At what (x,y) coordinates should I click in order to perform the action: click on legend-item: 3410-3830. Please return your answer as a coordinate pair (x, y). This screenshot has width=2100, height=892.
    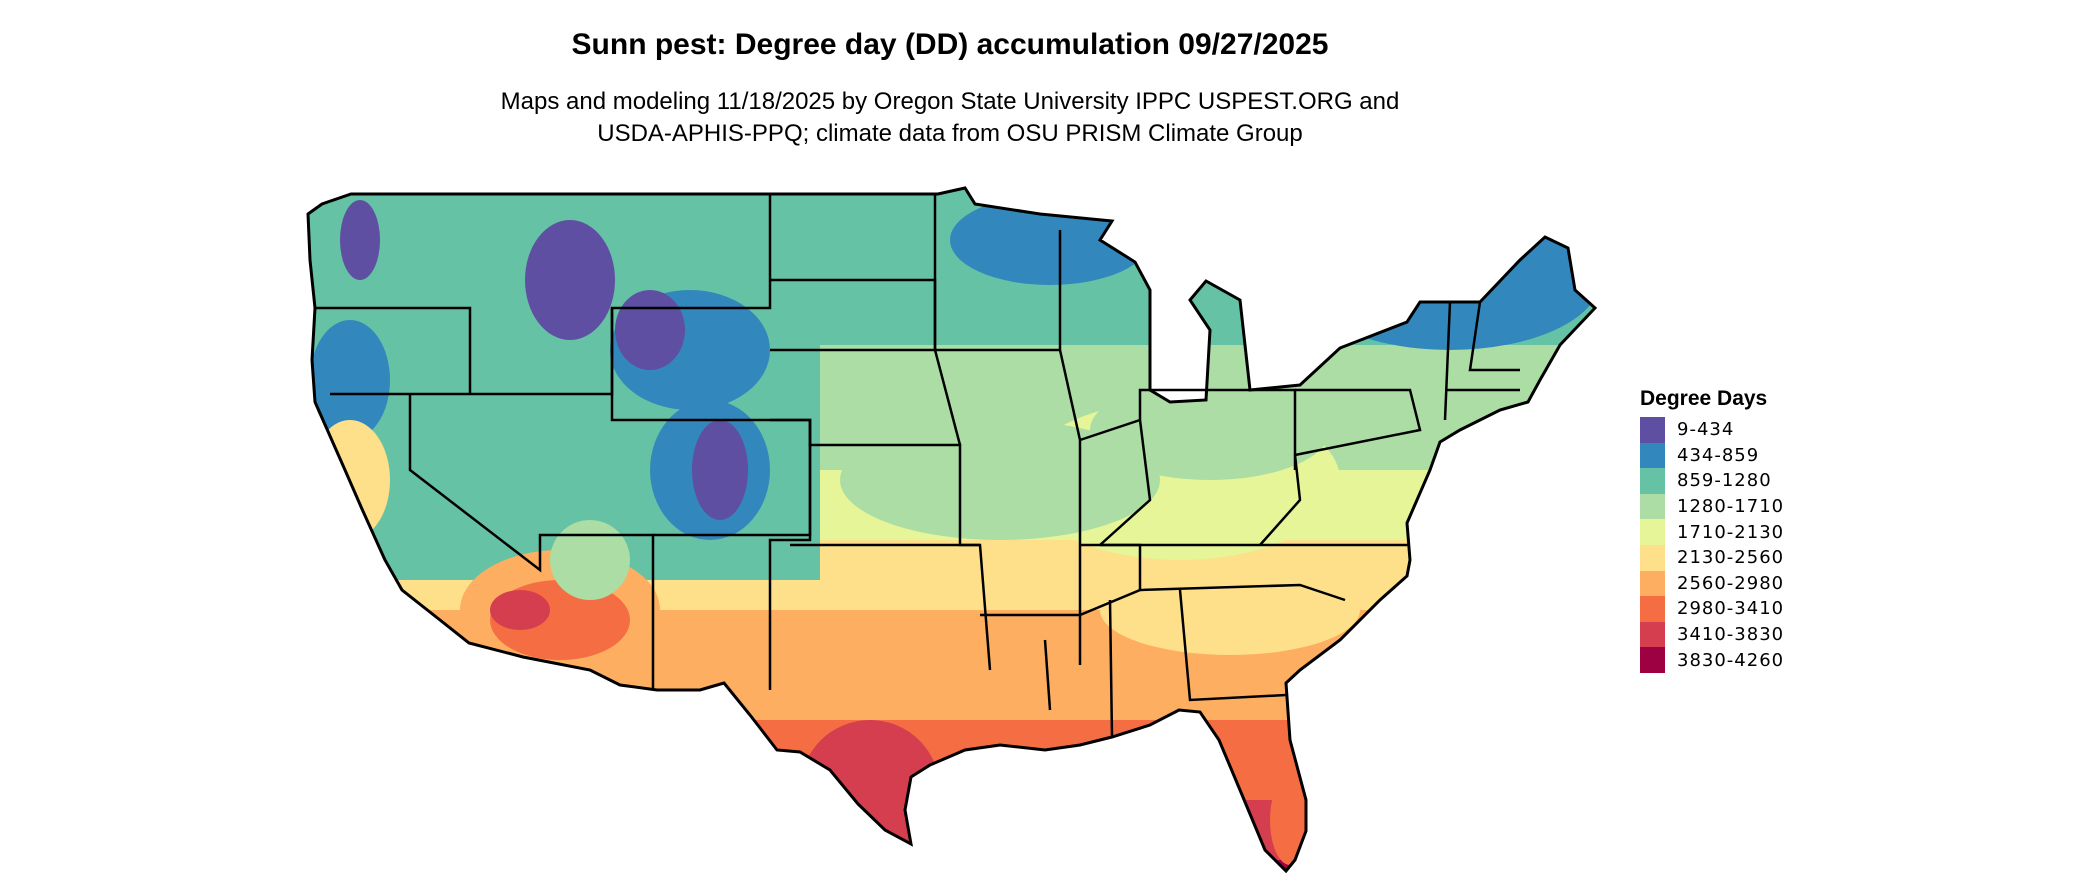
    Looking at the image, I should click on (1712, 634).